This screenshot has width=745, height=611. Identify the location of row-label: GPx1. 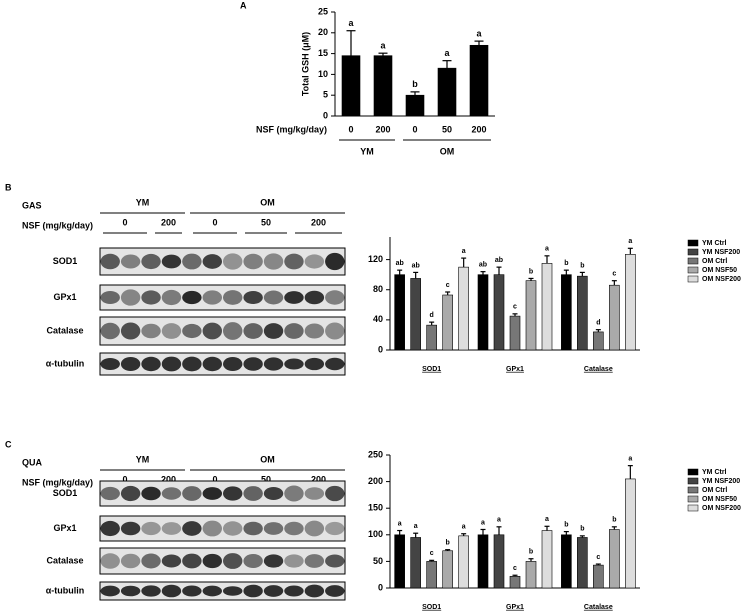
(64, 528).